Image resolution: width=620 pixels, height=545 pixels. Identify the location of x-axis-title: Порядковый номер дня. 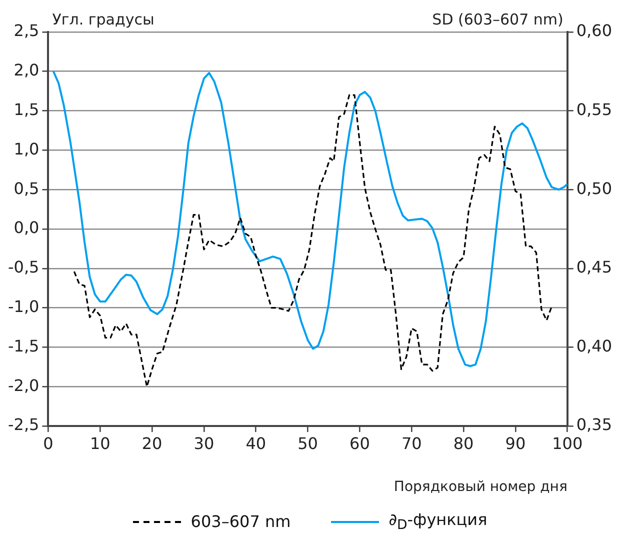
(481, 487).